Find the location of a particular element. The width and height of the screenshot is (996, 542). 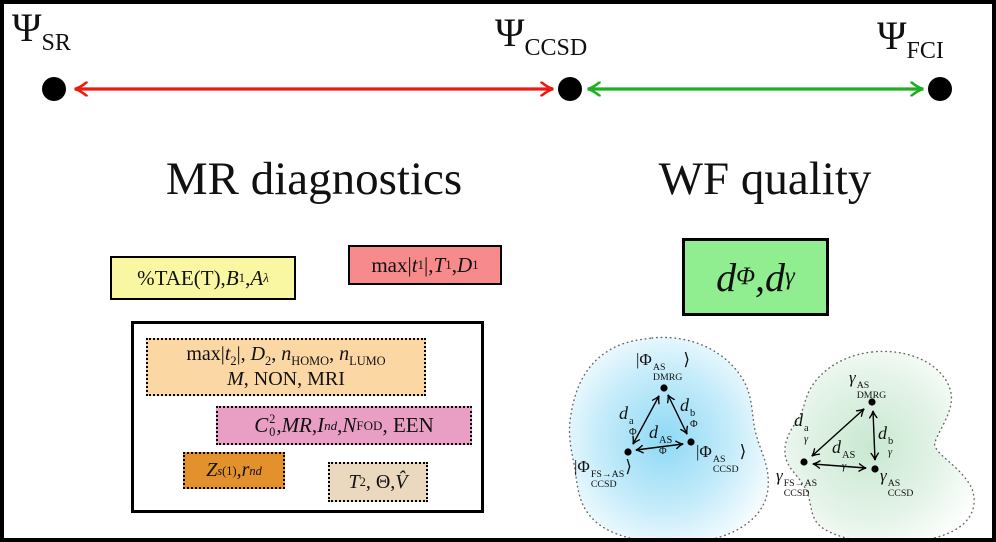

wf-edge-as is located at coordinates (659, 447).